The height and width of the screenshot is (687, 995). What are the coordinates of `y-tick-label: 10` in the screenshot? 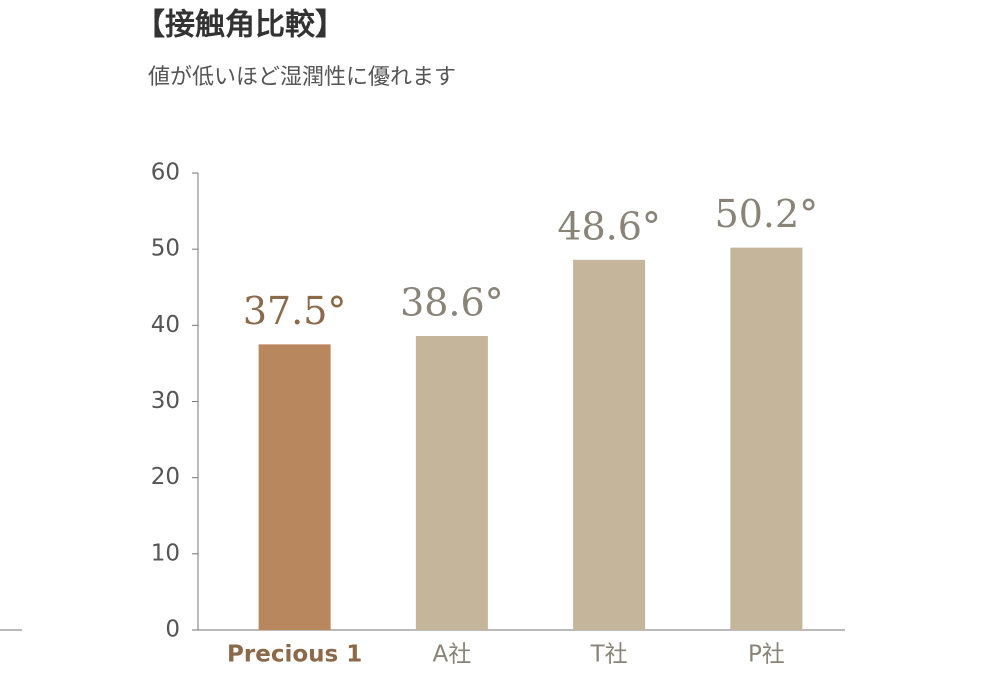 It's located at (165, 553).